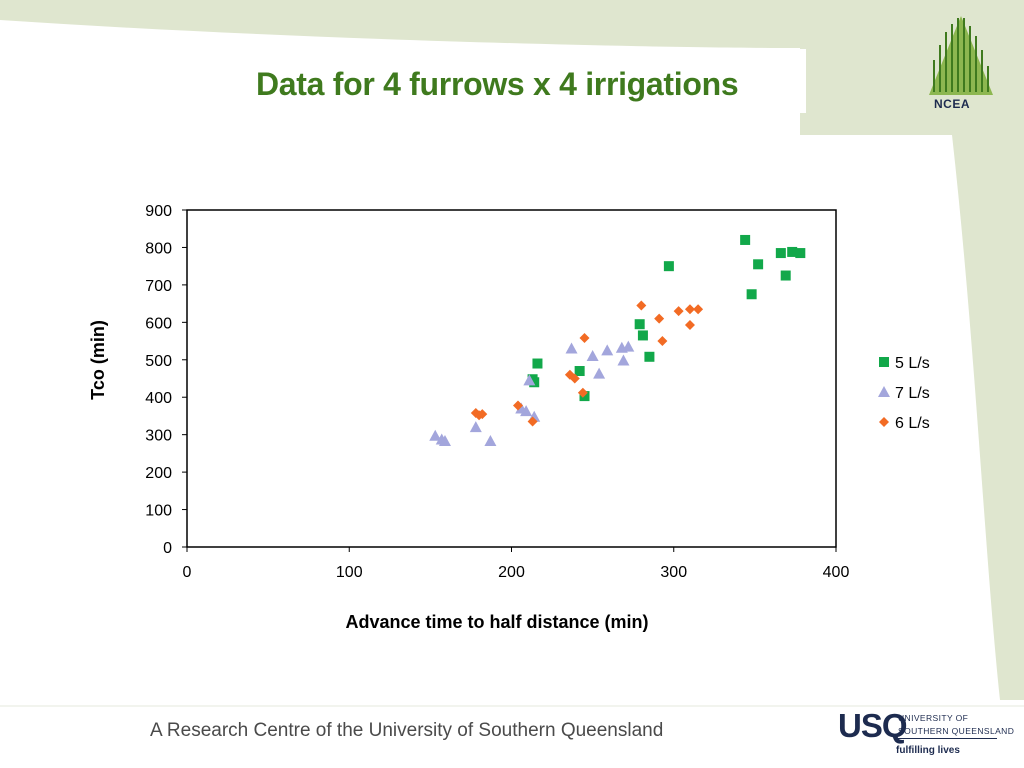 The height and width of the screenshot is (768, 1024). Describe the element at coordinates (933, 718) in the screenshot. I see `usq-logo-line1: UNIVERSITY OF` at that location.